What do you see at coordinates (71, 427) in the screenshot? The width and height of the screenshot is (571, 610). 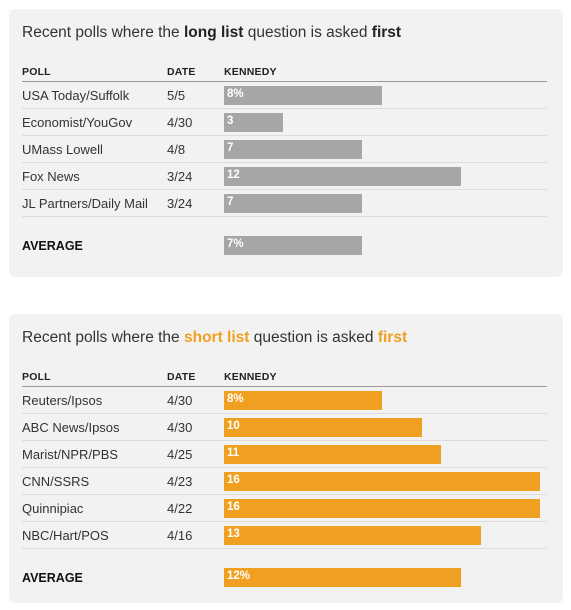 I see `poll-name: ABC News/Ipsos` at bounding box center [71, 427].